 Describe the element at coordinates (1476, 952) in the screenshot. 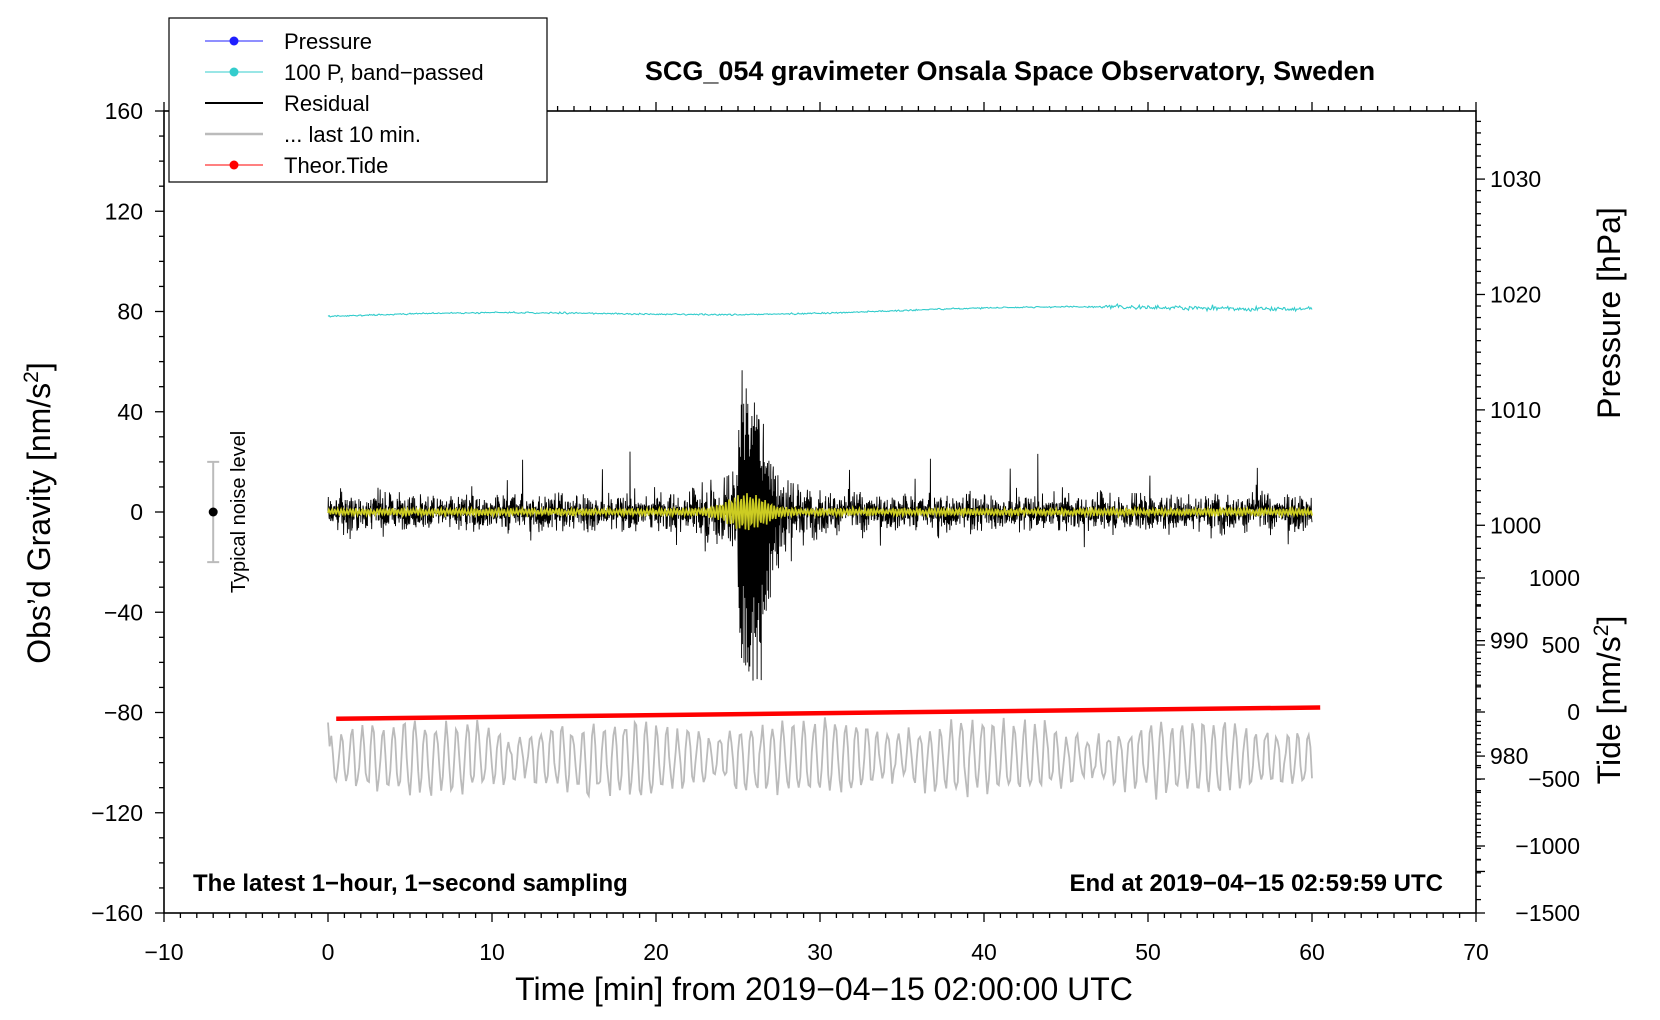

I see `x-tick-label: 70` at that location.